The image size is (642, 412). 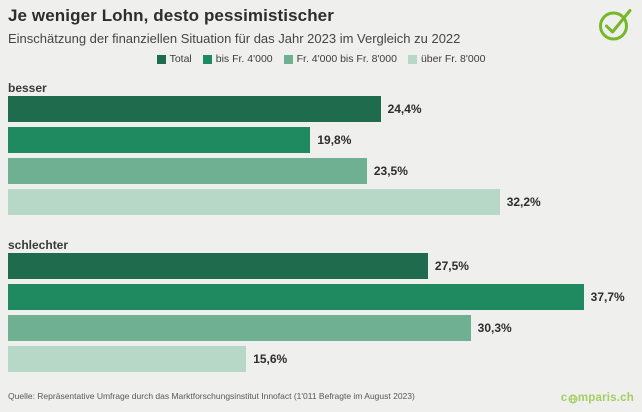 What do you see at coordinates (494, 328) in the screenshot?
I see `bar-value-label: 30,3%` at bounding box center [494, 328].